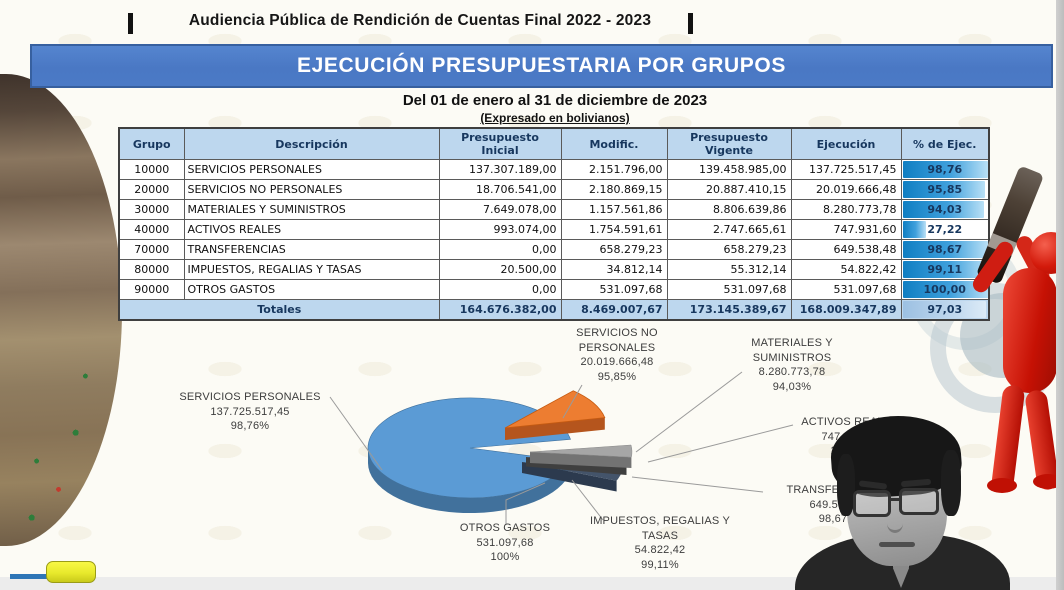 The height and width of the screenshot is (590, 1064). What do you see at coordinates (792, 386) in the screenshot?
I see `label-pct: 94,03%` at bounding box center [792, 386].